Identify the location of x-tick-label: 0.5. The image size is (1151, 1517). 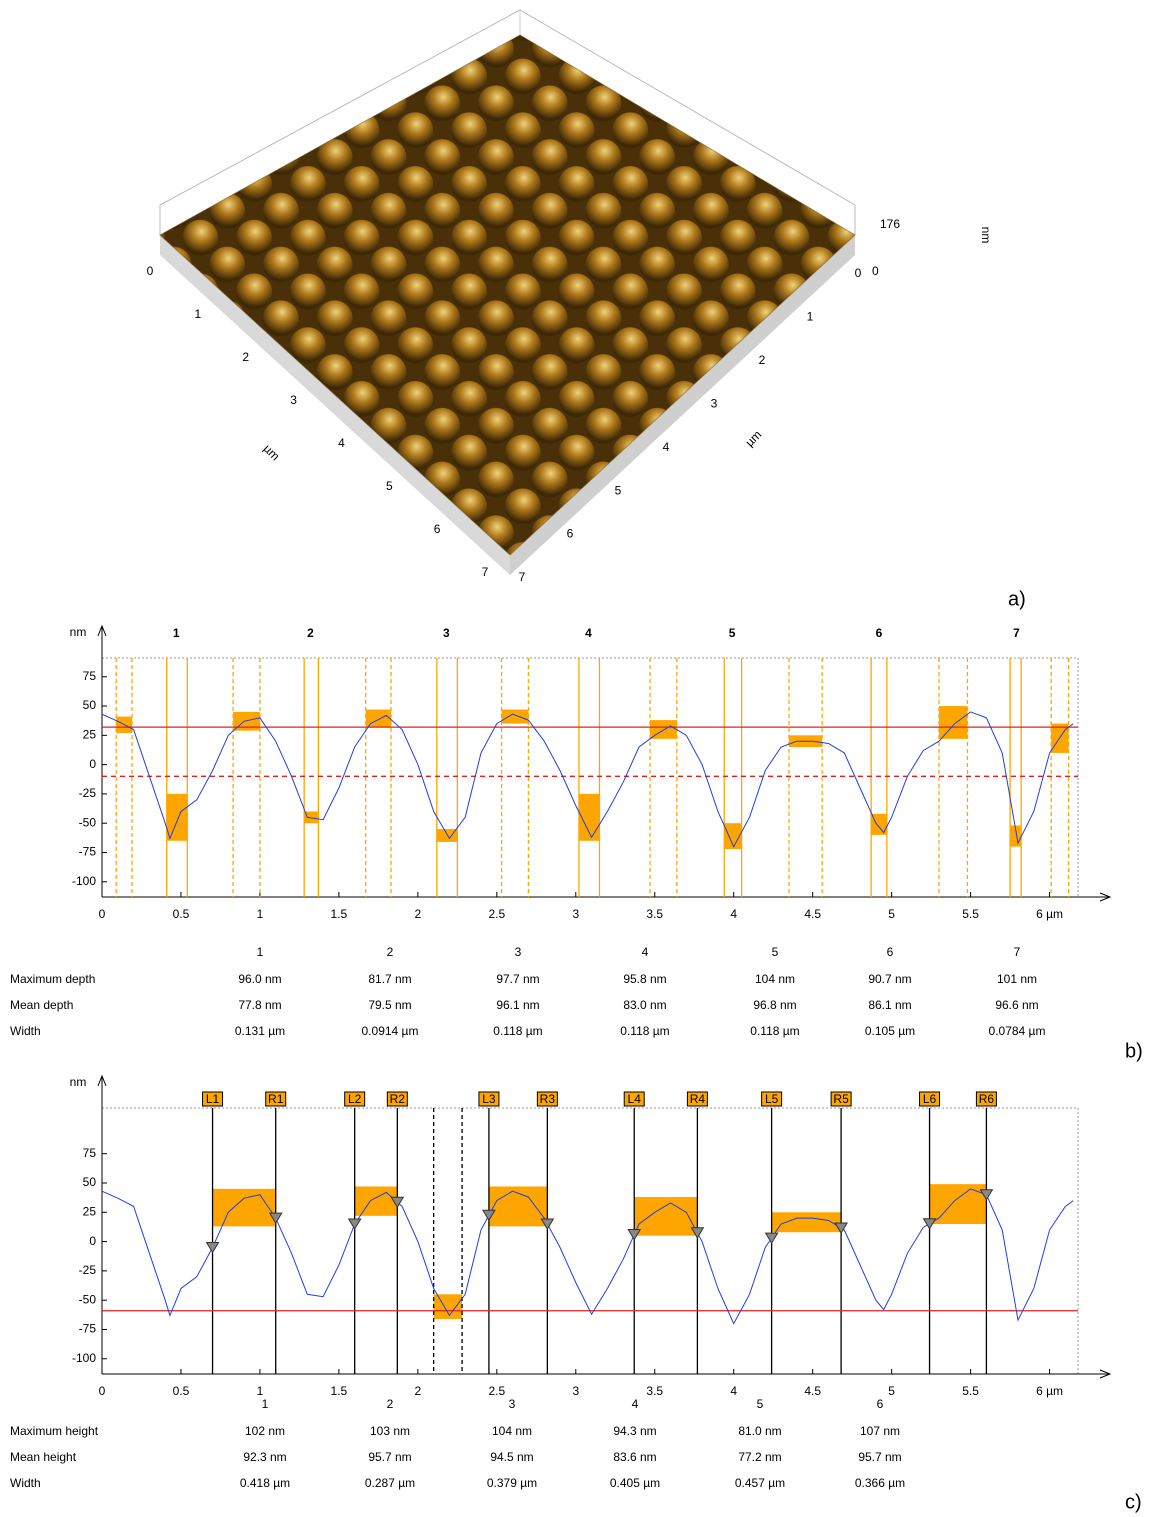
(181, 1391).